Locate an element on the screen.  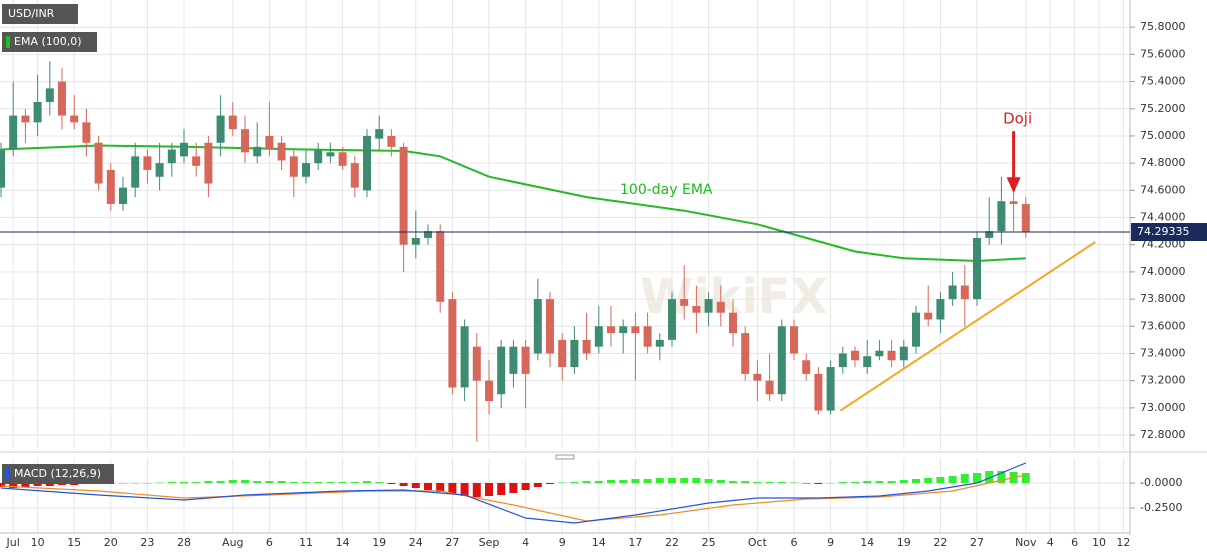
y-tick-label: 75.2000 is located at coordinates (1163, 108).